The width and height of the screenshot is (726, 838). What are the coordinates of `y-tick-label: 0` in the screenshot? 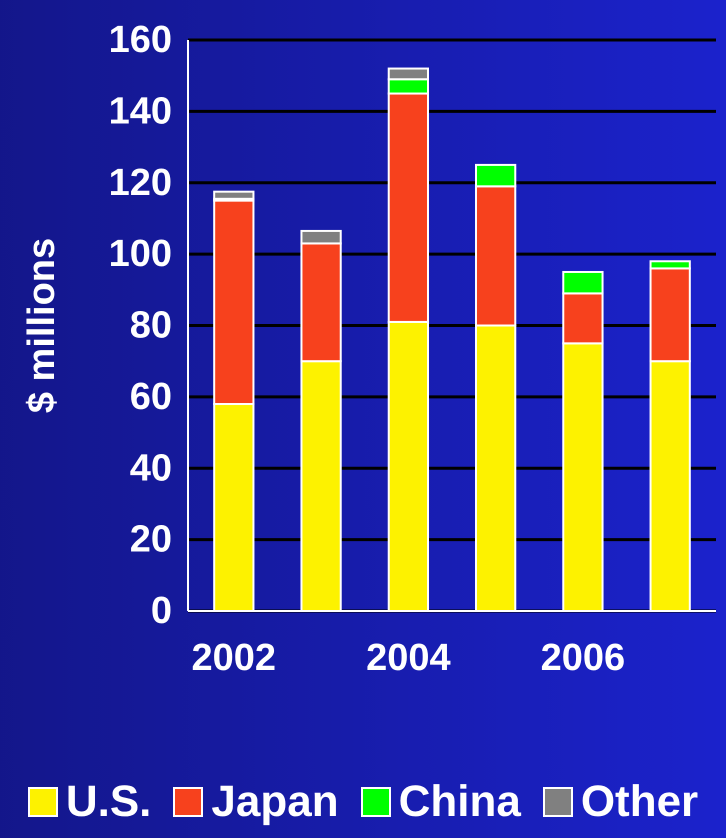 It's located at (161, 611).